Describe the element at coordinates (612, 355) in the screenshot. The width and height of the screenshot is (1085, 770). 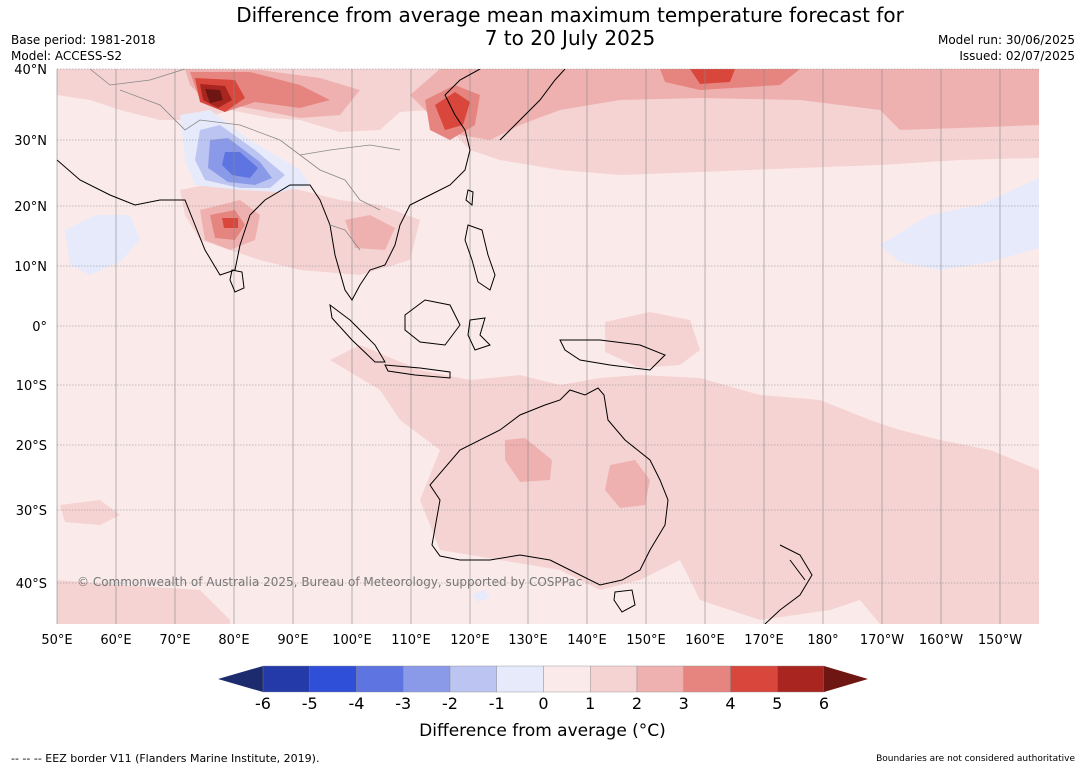
I see `new-guinea-coast` at that location.